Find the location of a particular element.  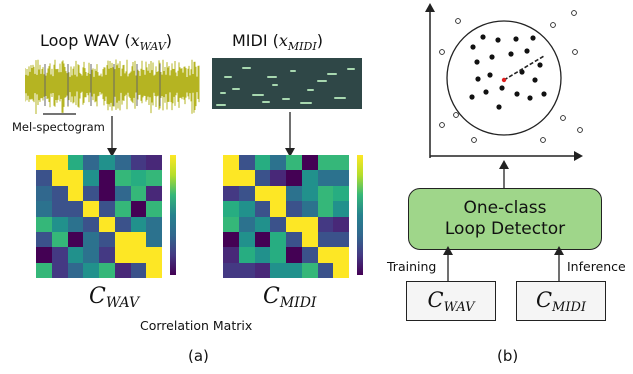

correlation-matrix-label: Correlation Matrix is located at coordinates (196, 325).